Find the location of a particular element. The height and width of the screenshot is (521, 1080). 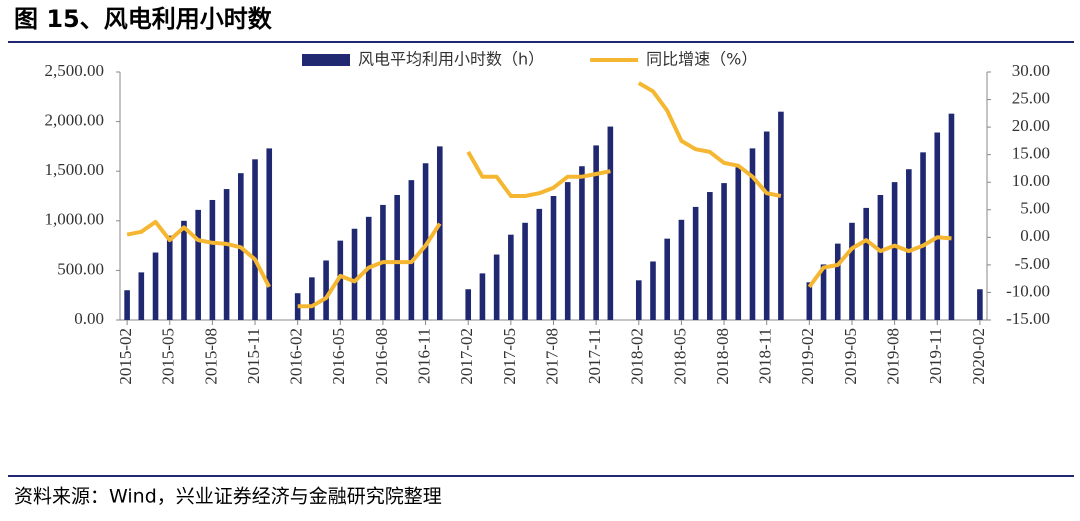

y-tick-label: 1,000.00 is located at coordinates (75, 219).